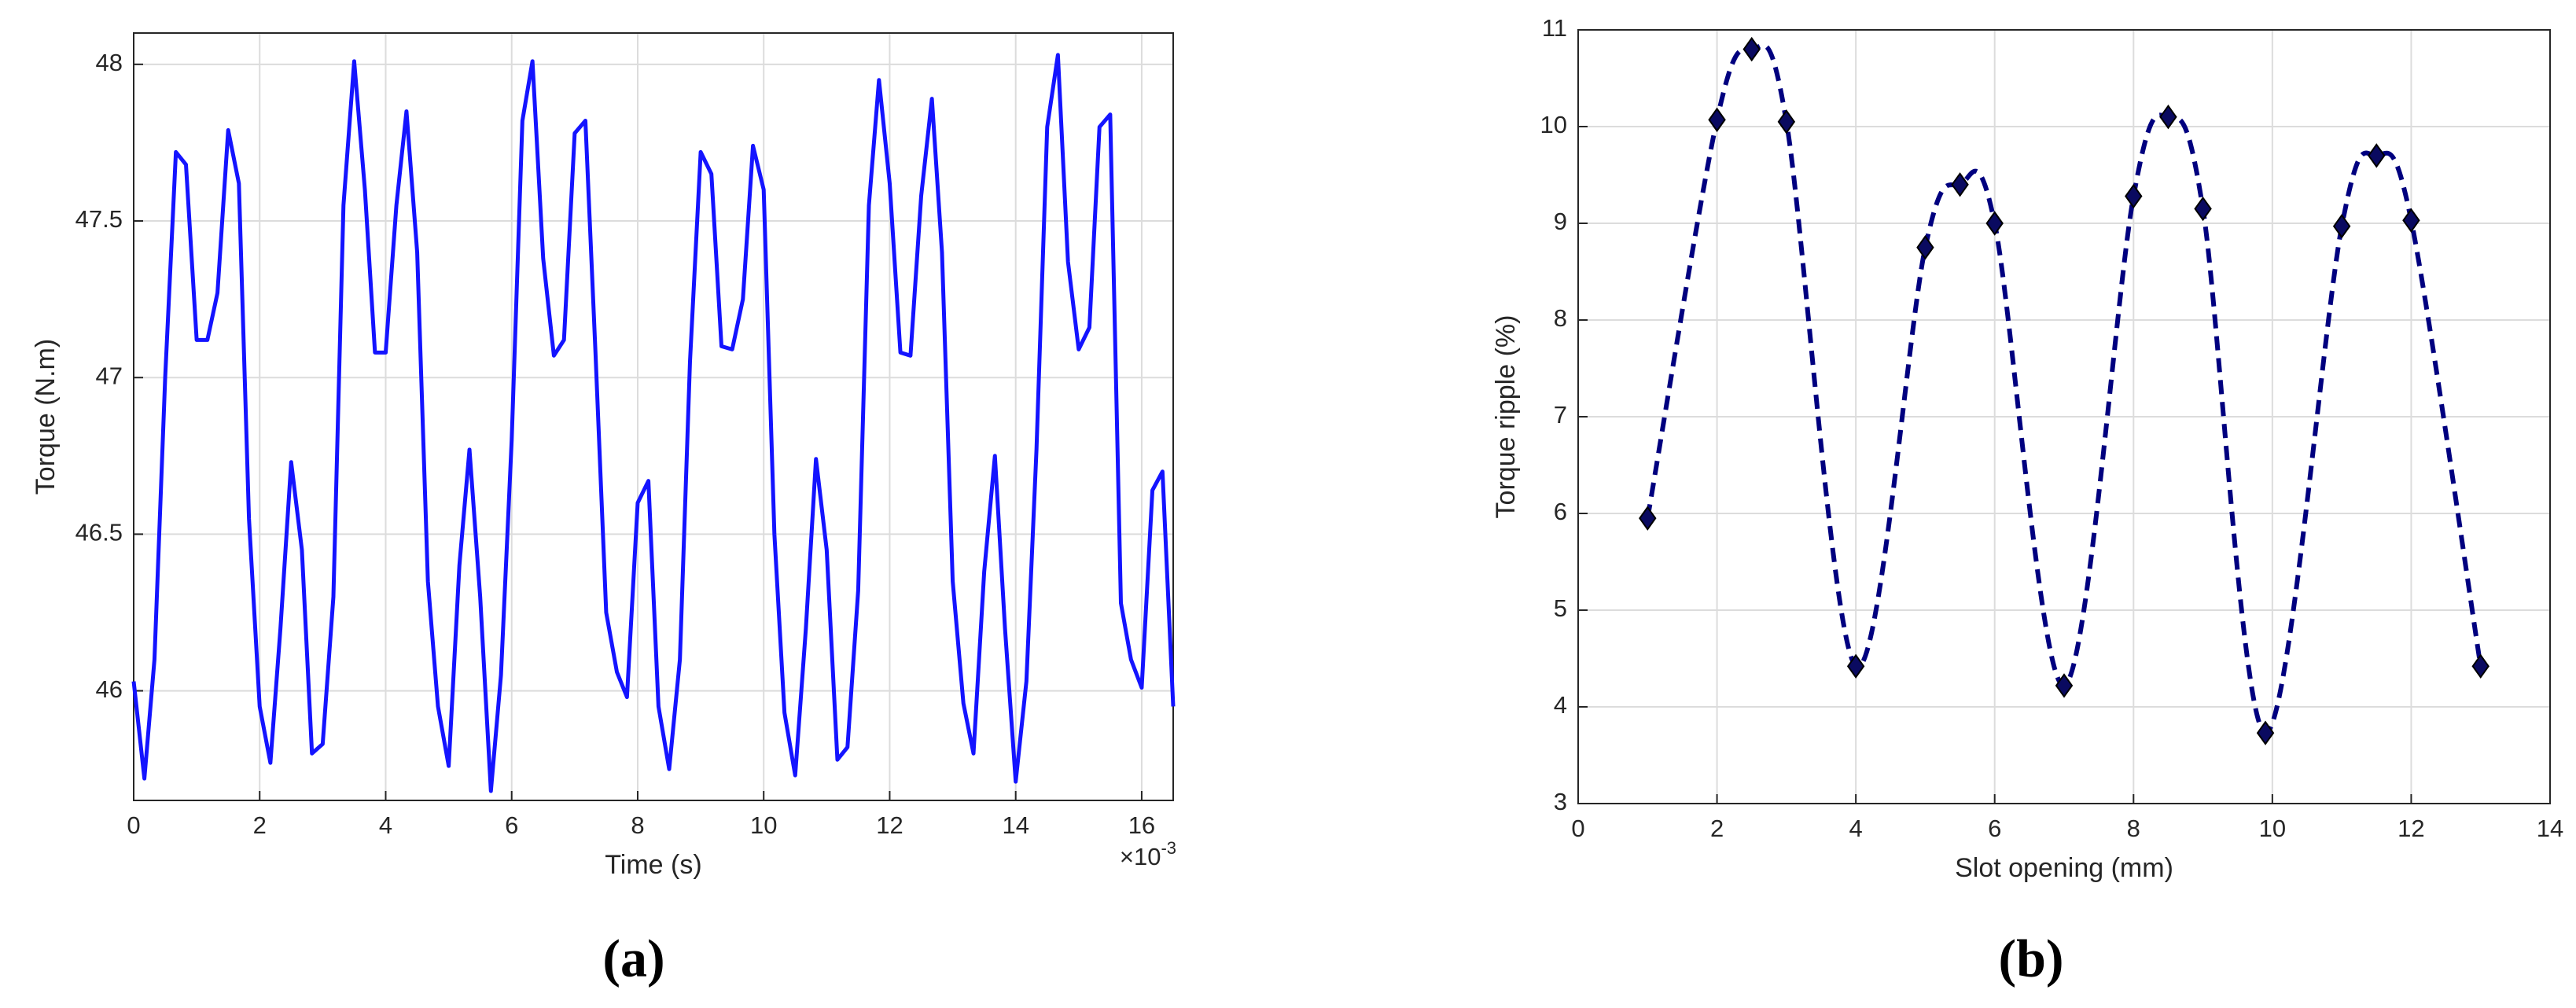 This screenshot has height=1008, width=2576. I want to click on y-tick-label: 5, so click(1561, 608).